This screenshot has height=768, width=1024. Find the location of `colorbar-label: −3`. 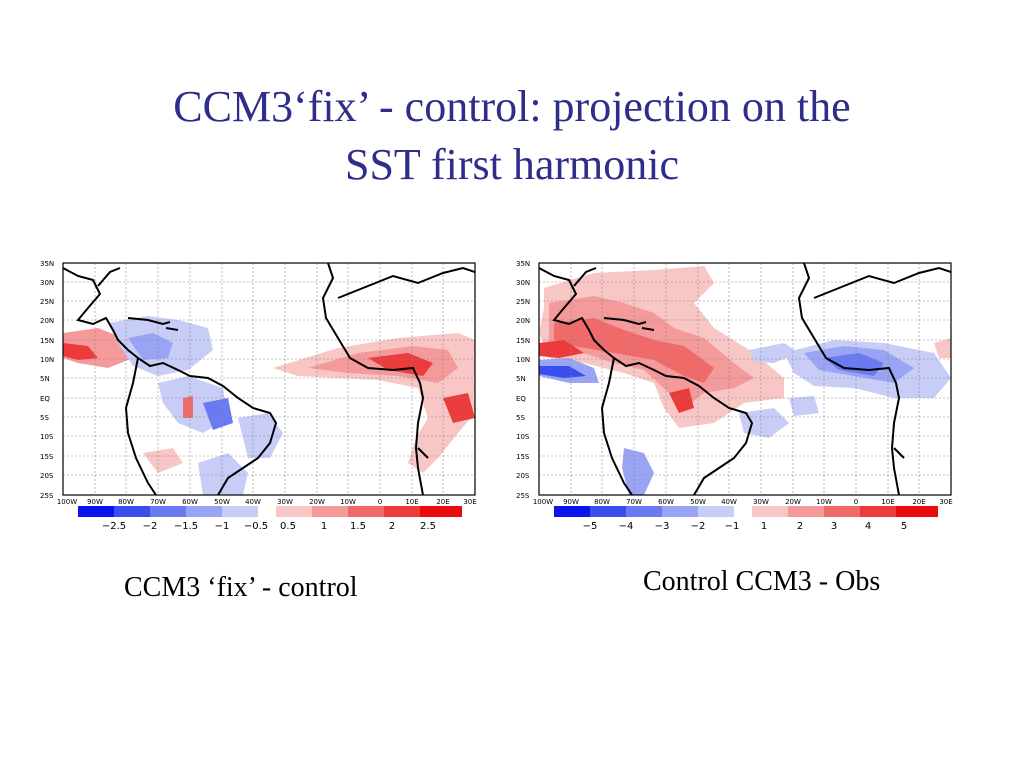

colorbar-label: −3 is located at coordinates (662, 526).